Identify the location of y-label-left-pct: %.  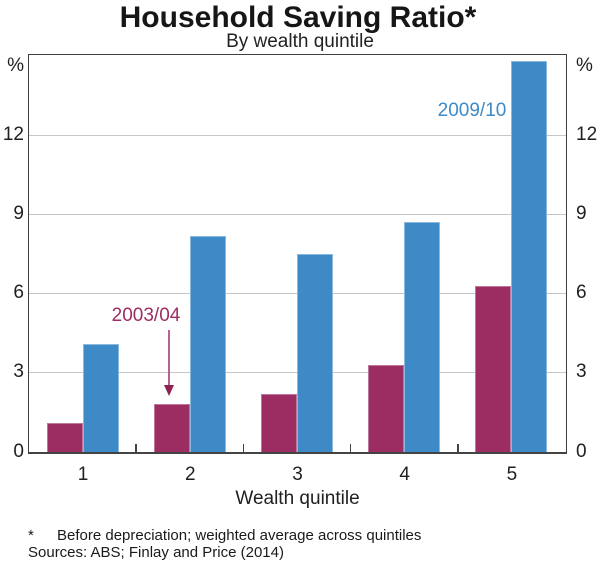
(15, 65).